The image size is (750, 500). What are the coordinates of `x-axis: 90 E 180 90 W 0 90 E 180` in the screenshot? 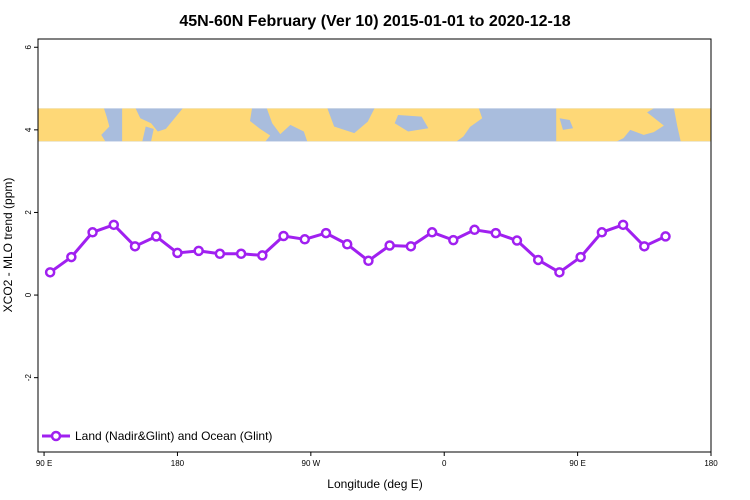 It's located at (377, 460).